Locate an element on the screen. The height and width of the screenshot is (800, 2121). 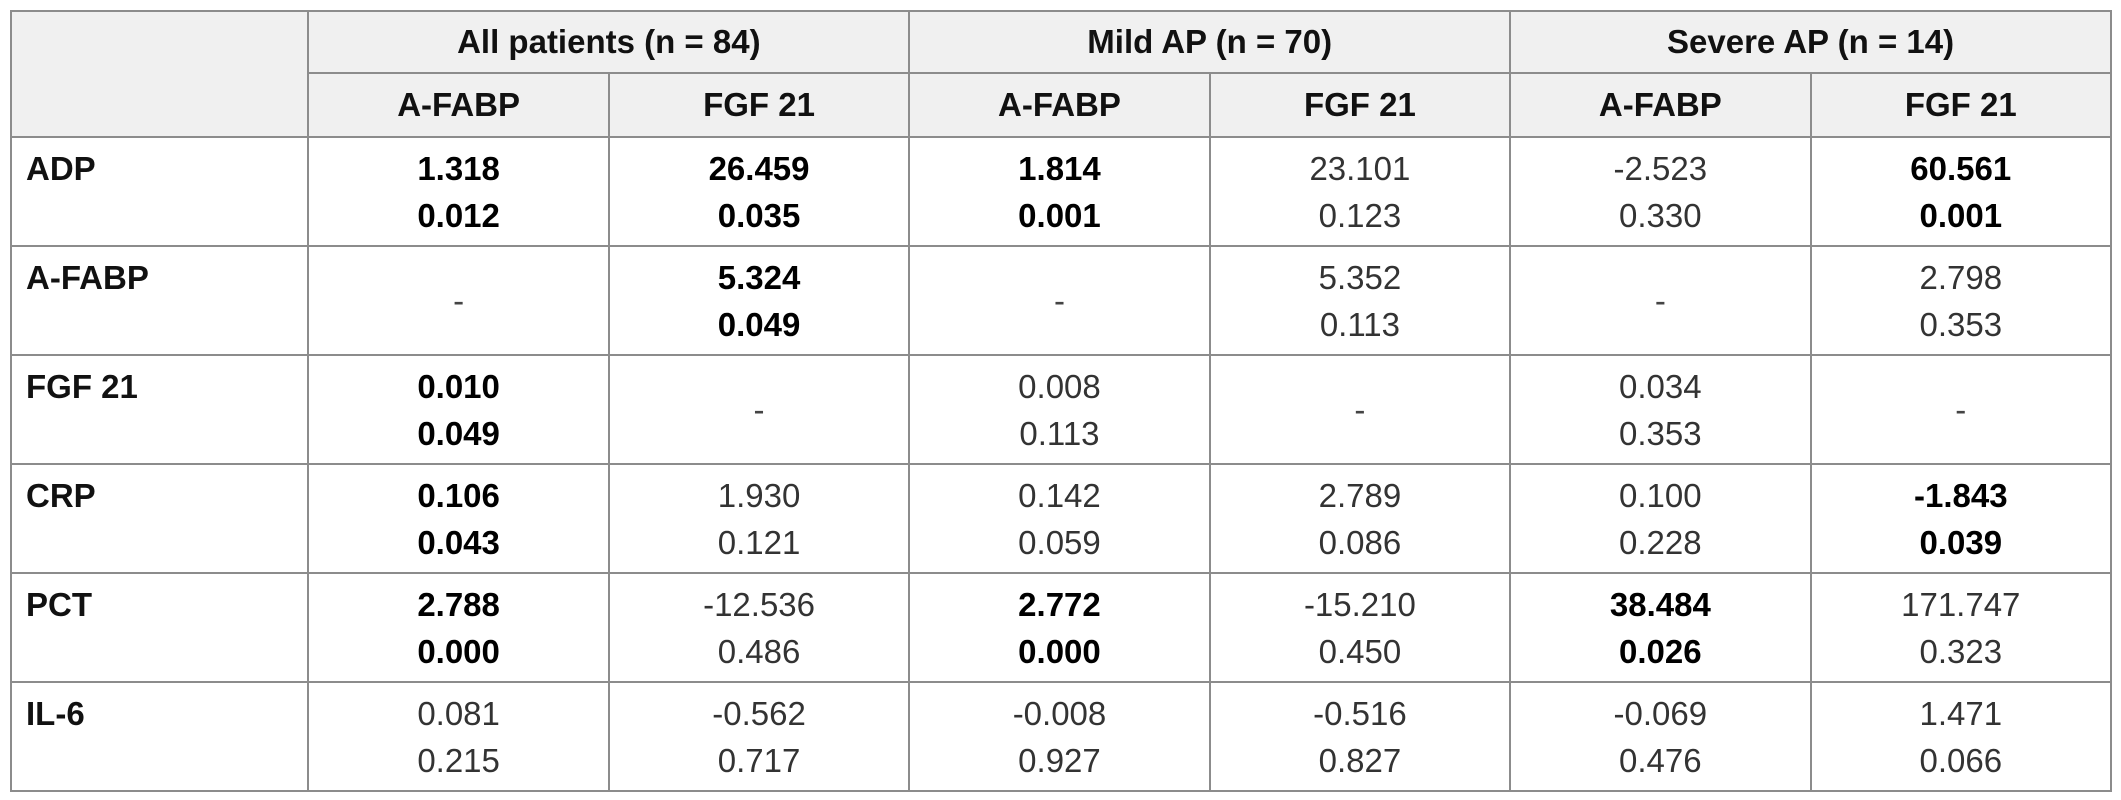
p-value: 0.086 is located at coordinates (1360, 542).